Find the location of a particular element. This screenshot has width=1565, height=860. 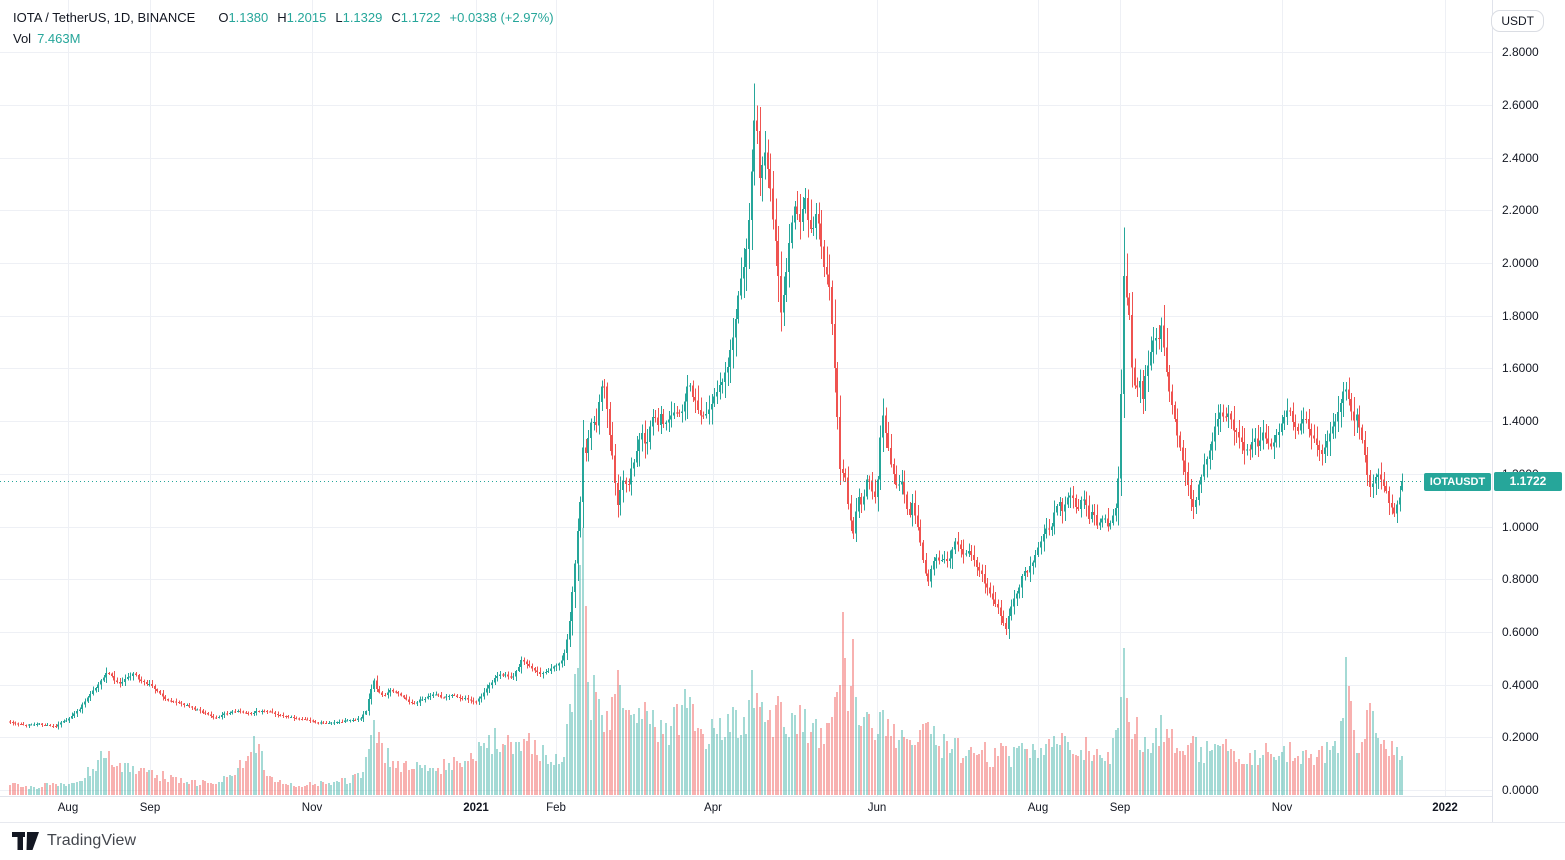

price-tick-label: 2.6000 is located at coordinates (1520, 104).